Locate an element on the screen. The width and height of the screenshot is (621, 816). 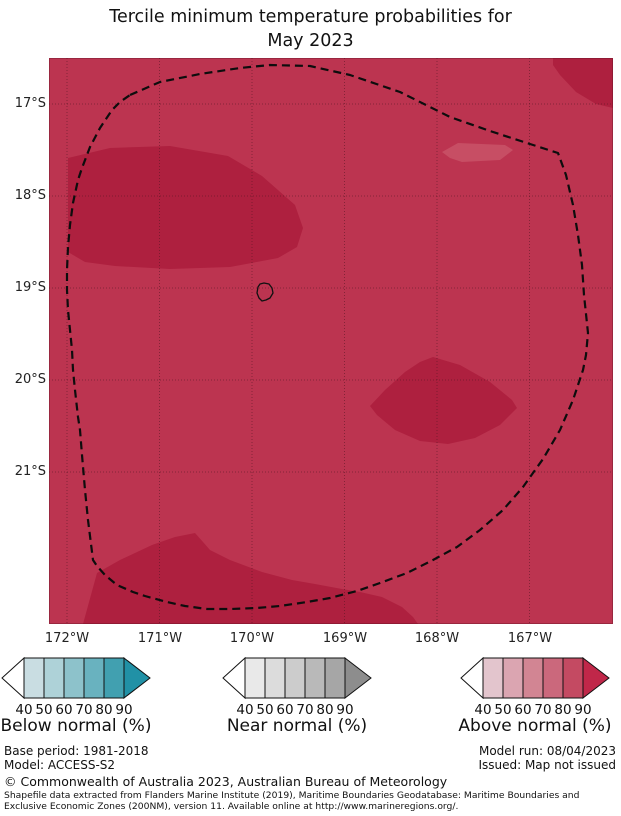
page-title-line2: May 2023 is located at coordinates (310, 41).